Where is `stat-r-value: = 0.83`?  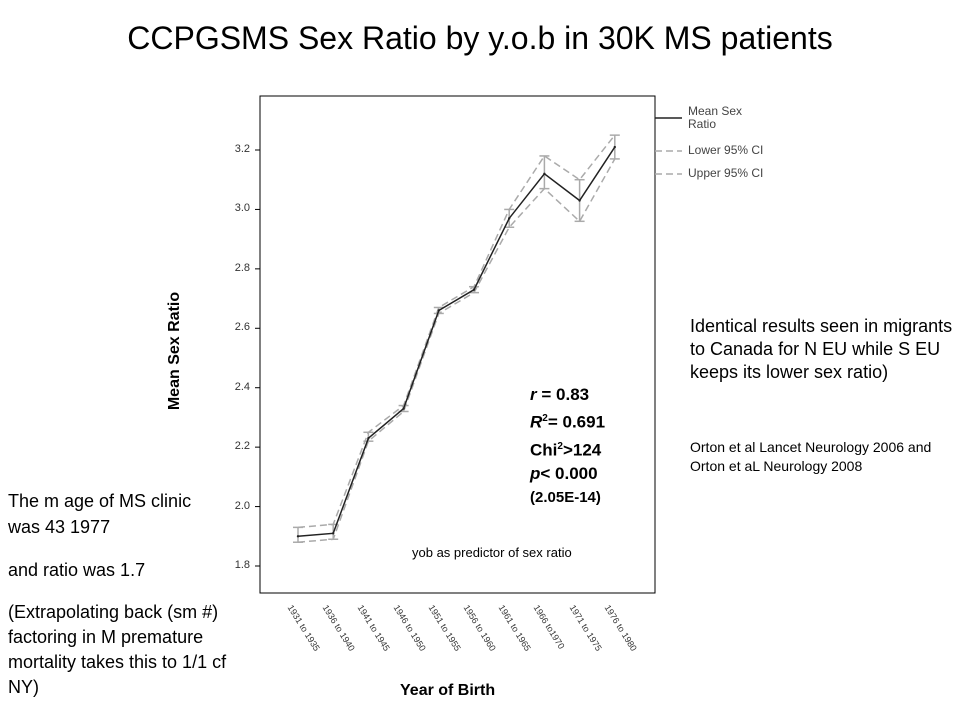
stat-r-value: = 0.83 is located at coordinates (565, 394).